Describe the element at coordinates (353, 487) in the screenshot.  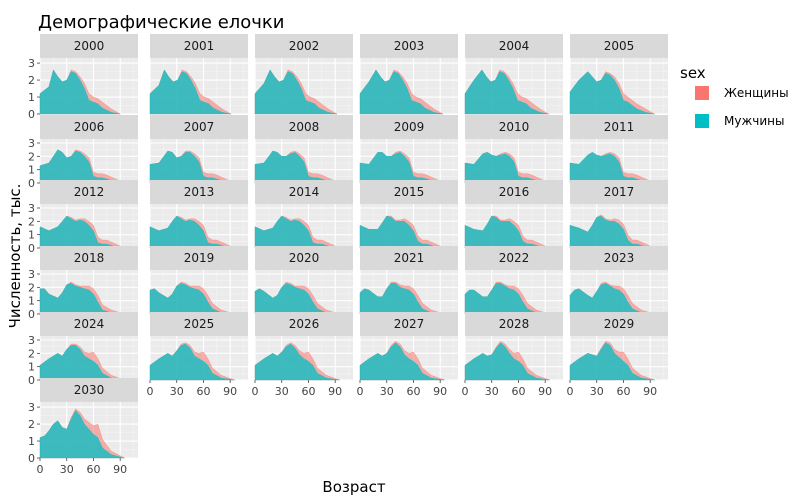
I see `x-axis-title: Возраст` at that location.